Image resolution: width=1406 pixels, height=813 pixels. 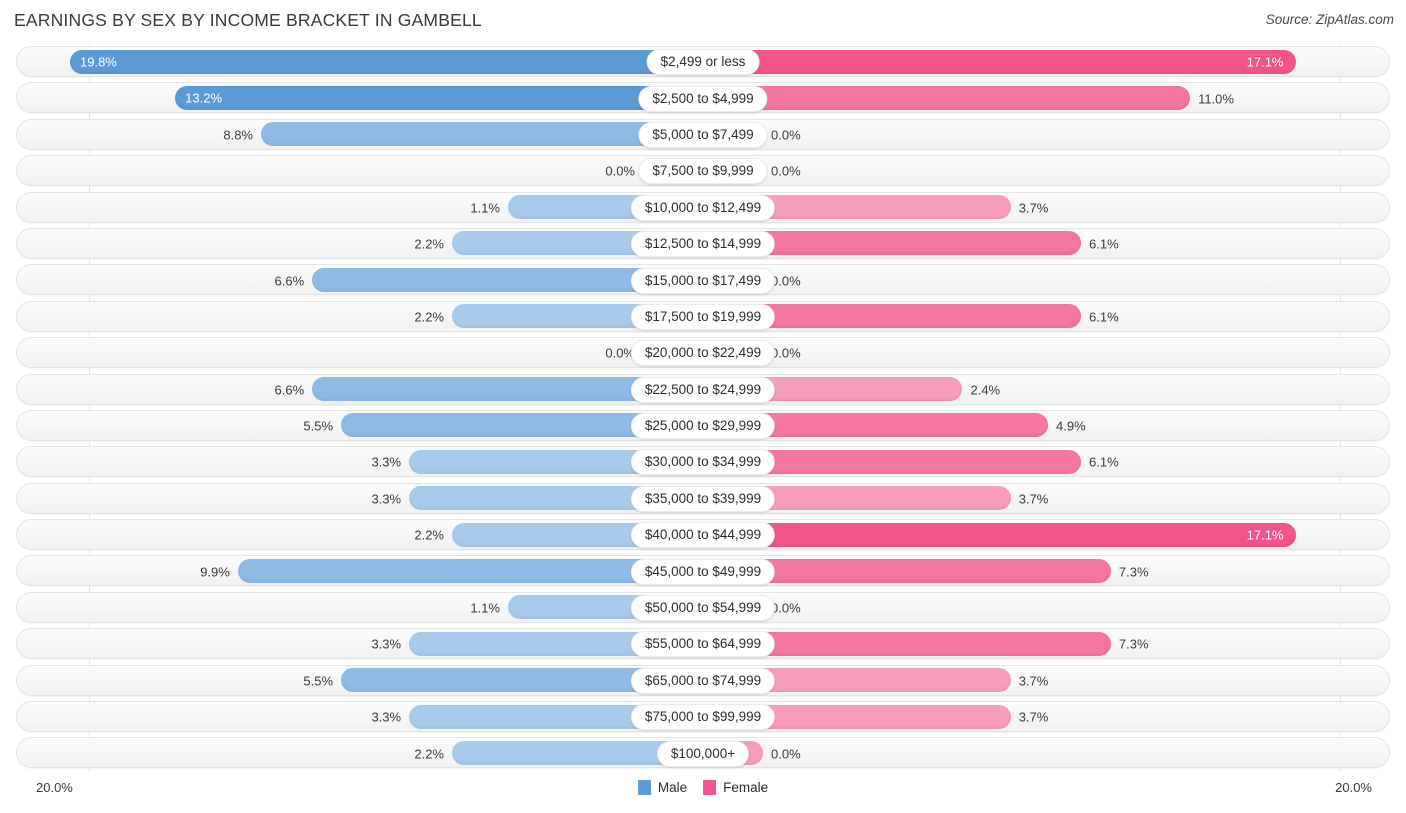 I want to click on category-label: $2,500 to $4,999, so click(x=703, y=98).